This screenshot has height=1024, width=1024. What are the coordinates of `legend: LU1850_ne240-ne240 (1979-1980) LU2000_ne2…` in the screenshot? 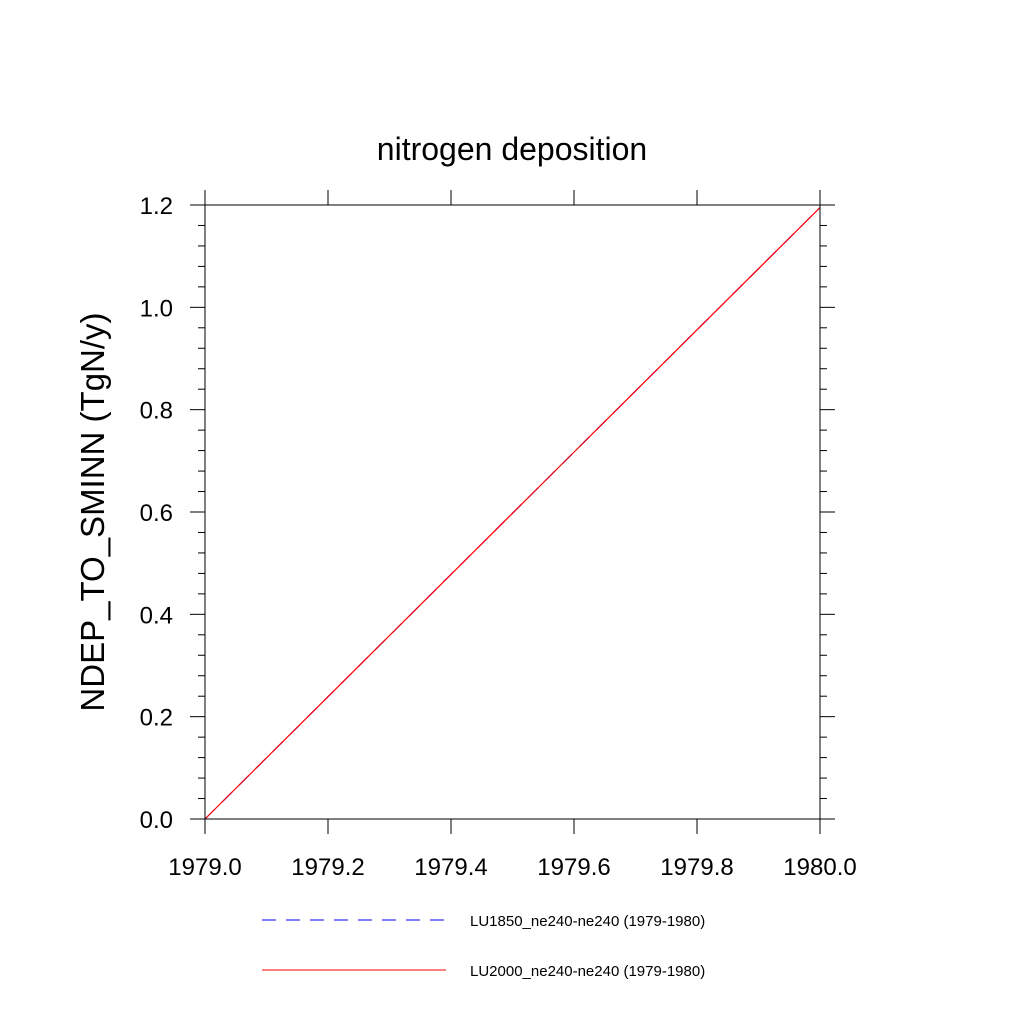 It's located at (483, 946).